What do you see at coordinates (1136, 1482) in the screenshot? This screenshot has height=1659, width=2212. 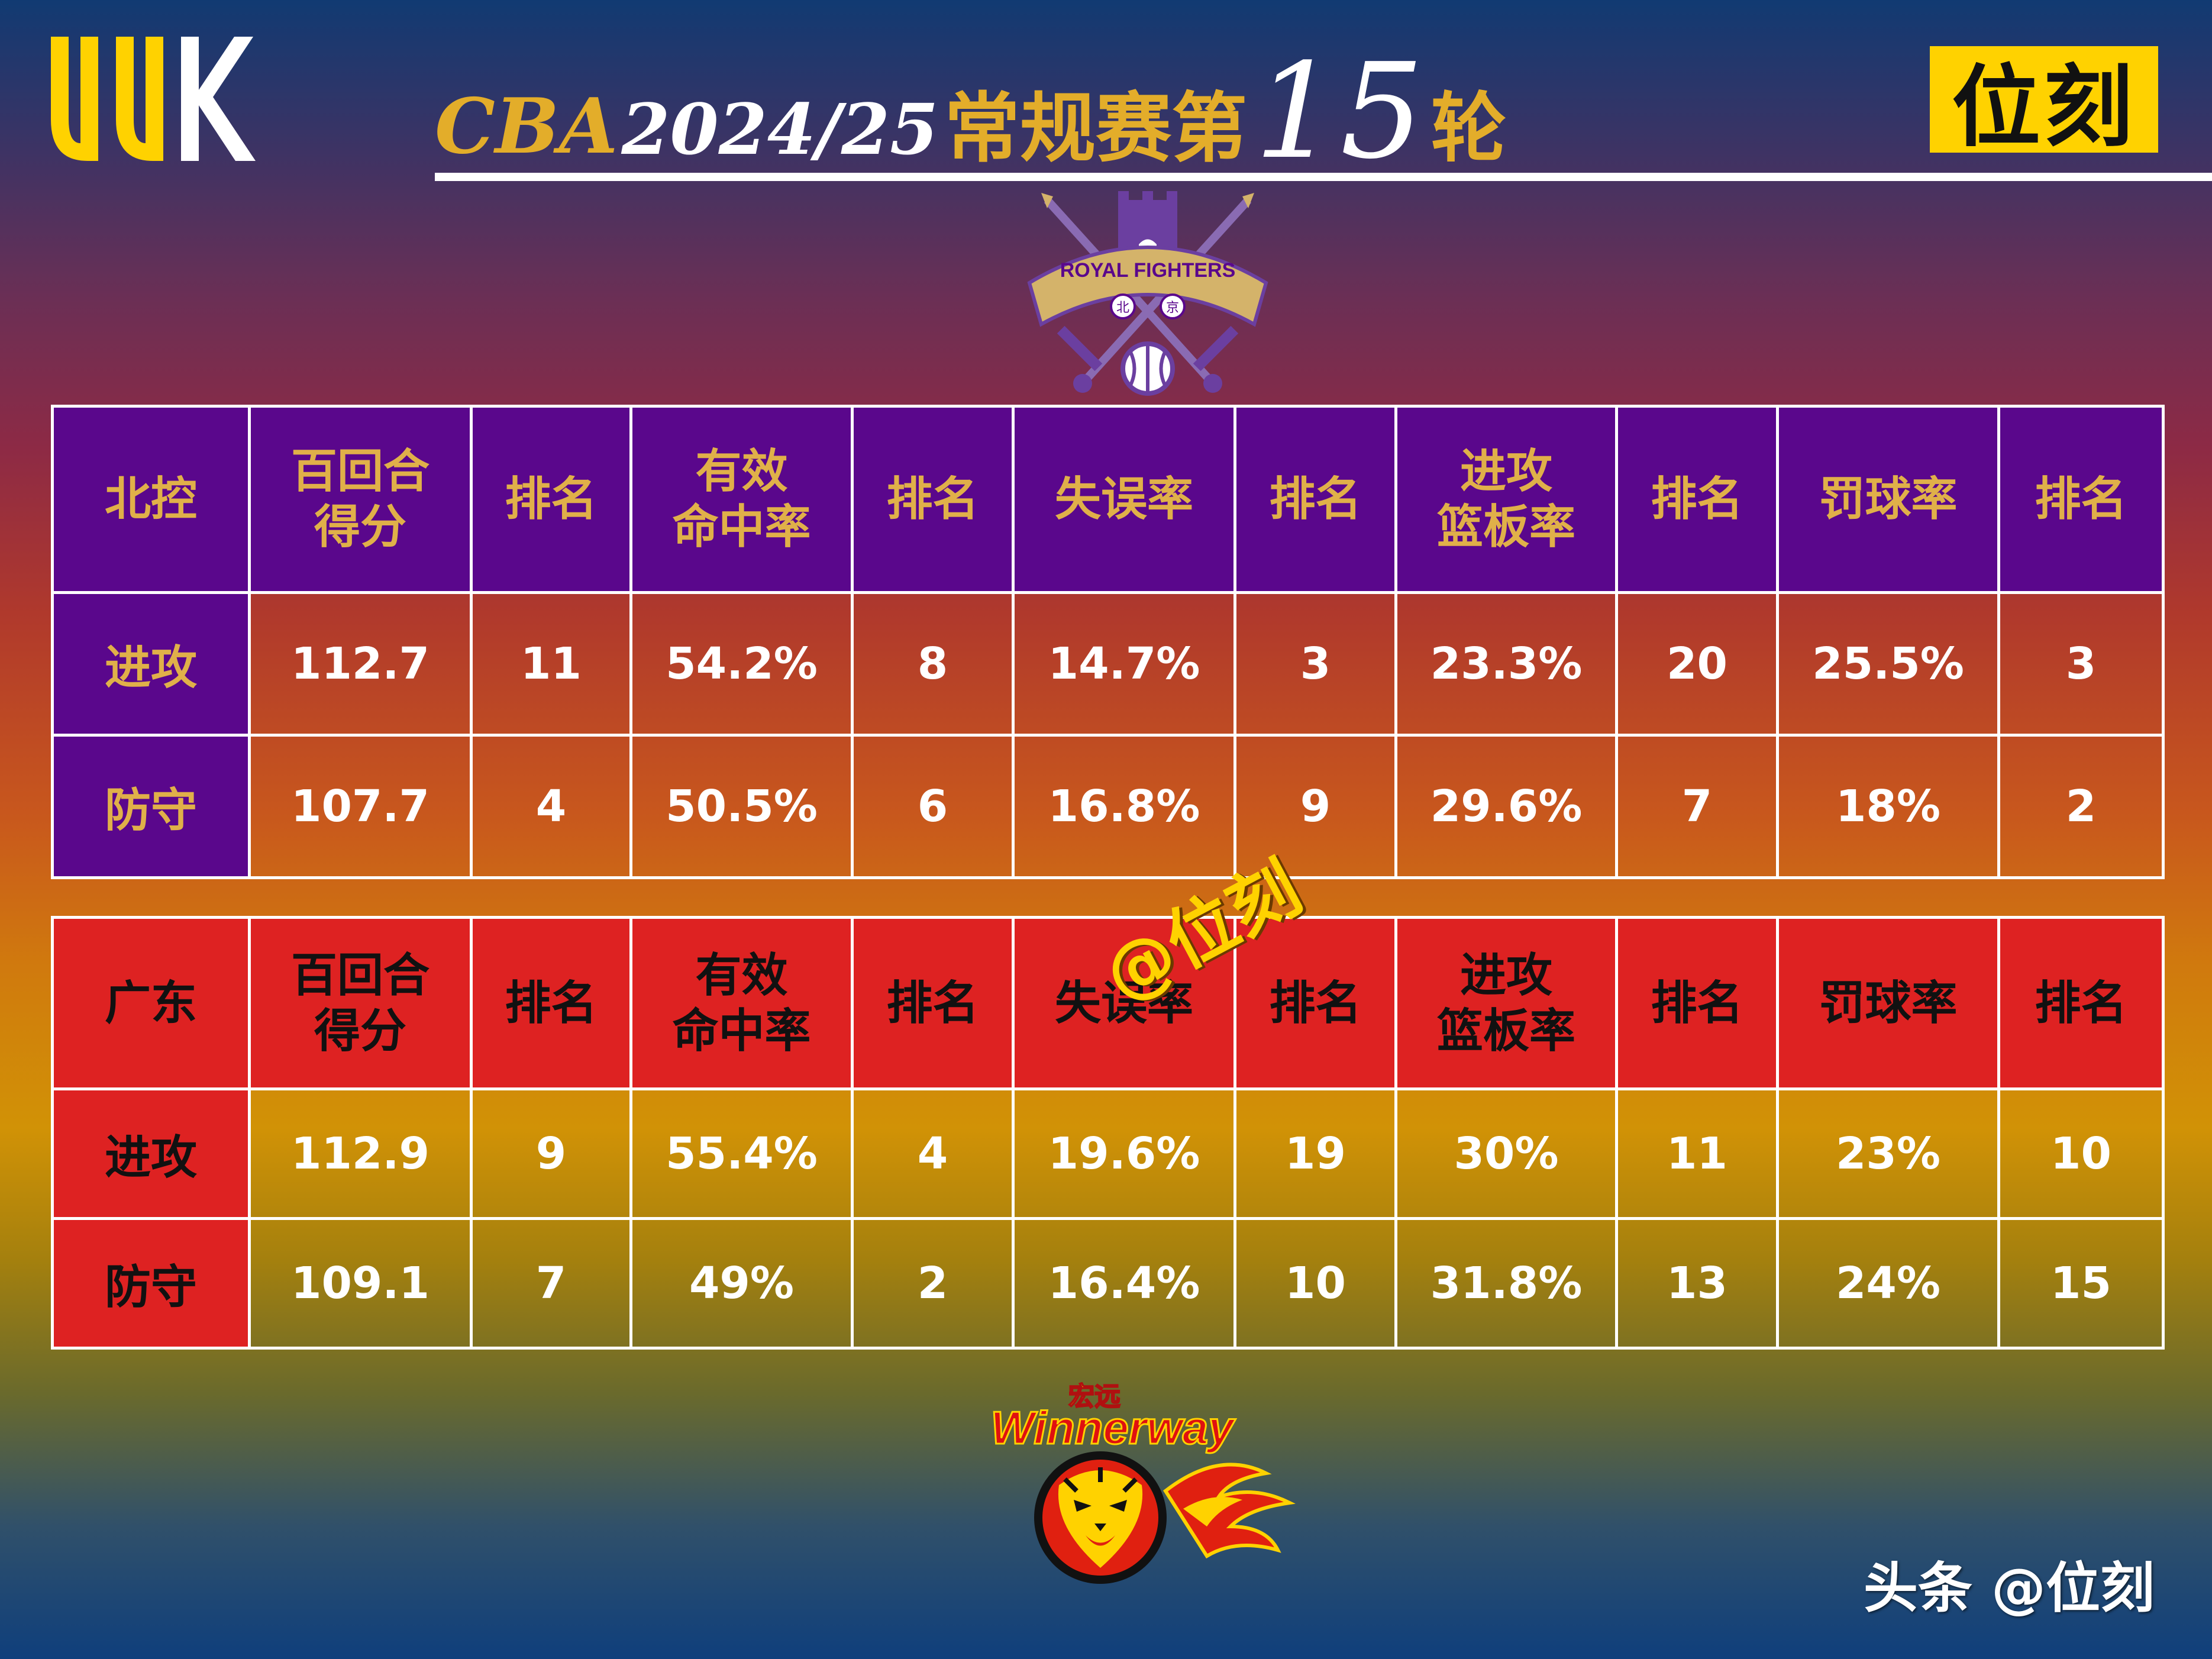 I see `guangdong-team-logo: 宏远 Winnerway` at bounding box center [1136, 1482].